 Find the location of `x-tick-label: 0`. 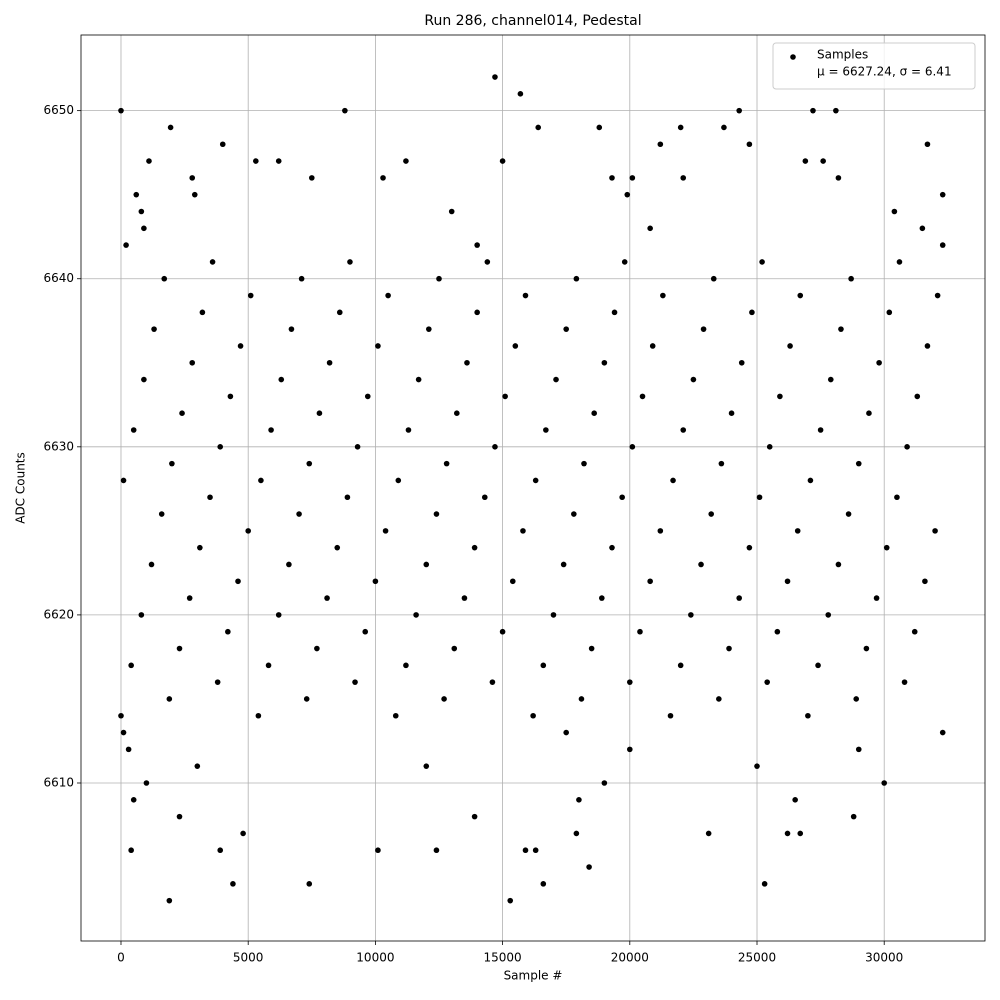

x-tick-label: 0 is located at coordinates (121, 958).